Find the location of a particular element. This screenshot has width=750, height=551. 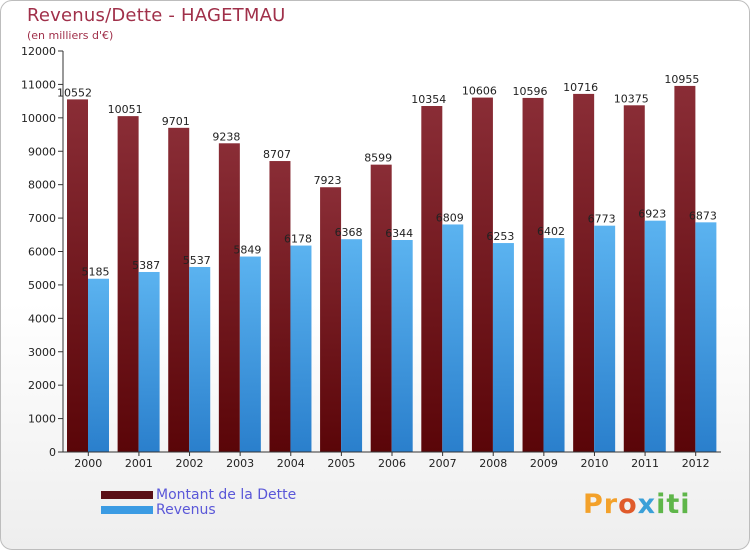

y-tick-label: 9000 is located at coordinates (42, 151).